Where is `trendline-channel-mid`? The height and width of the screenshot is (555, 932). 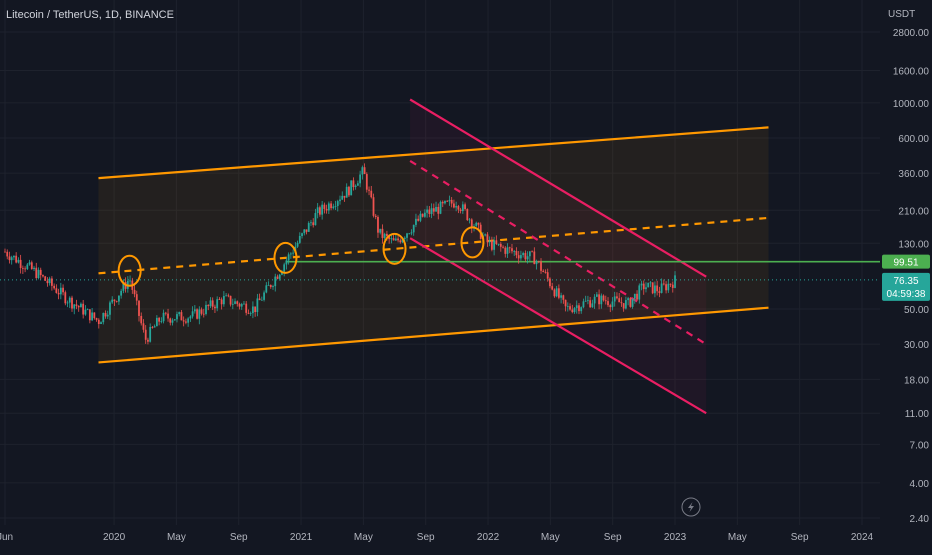 trendline-channel-mid is located at coordinates (433, 245).